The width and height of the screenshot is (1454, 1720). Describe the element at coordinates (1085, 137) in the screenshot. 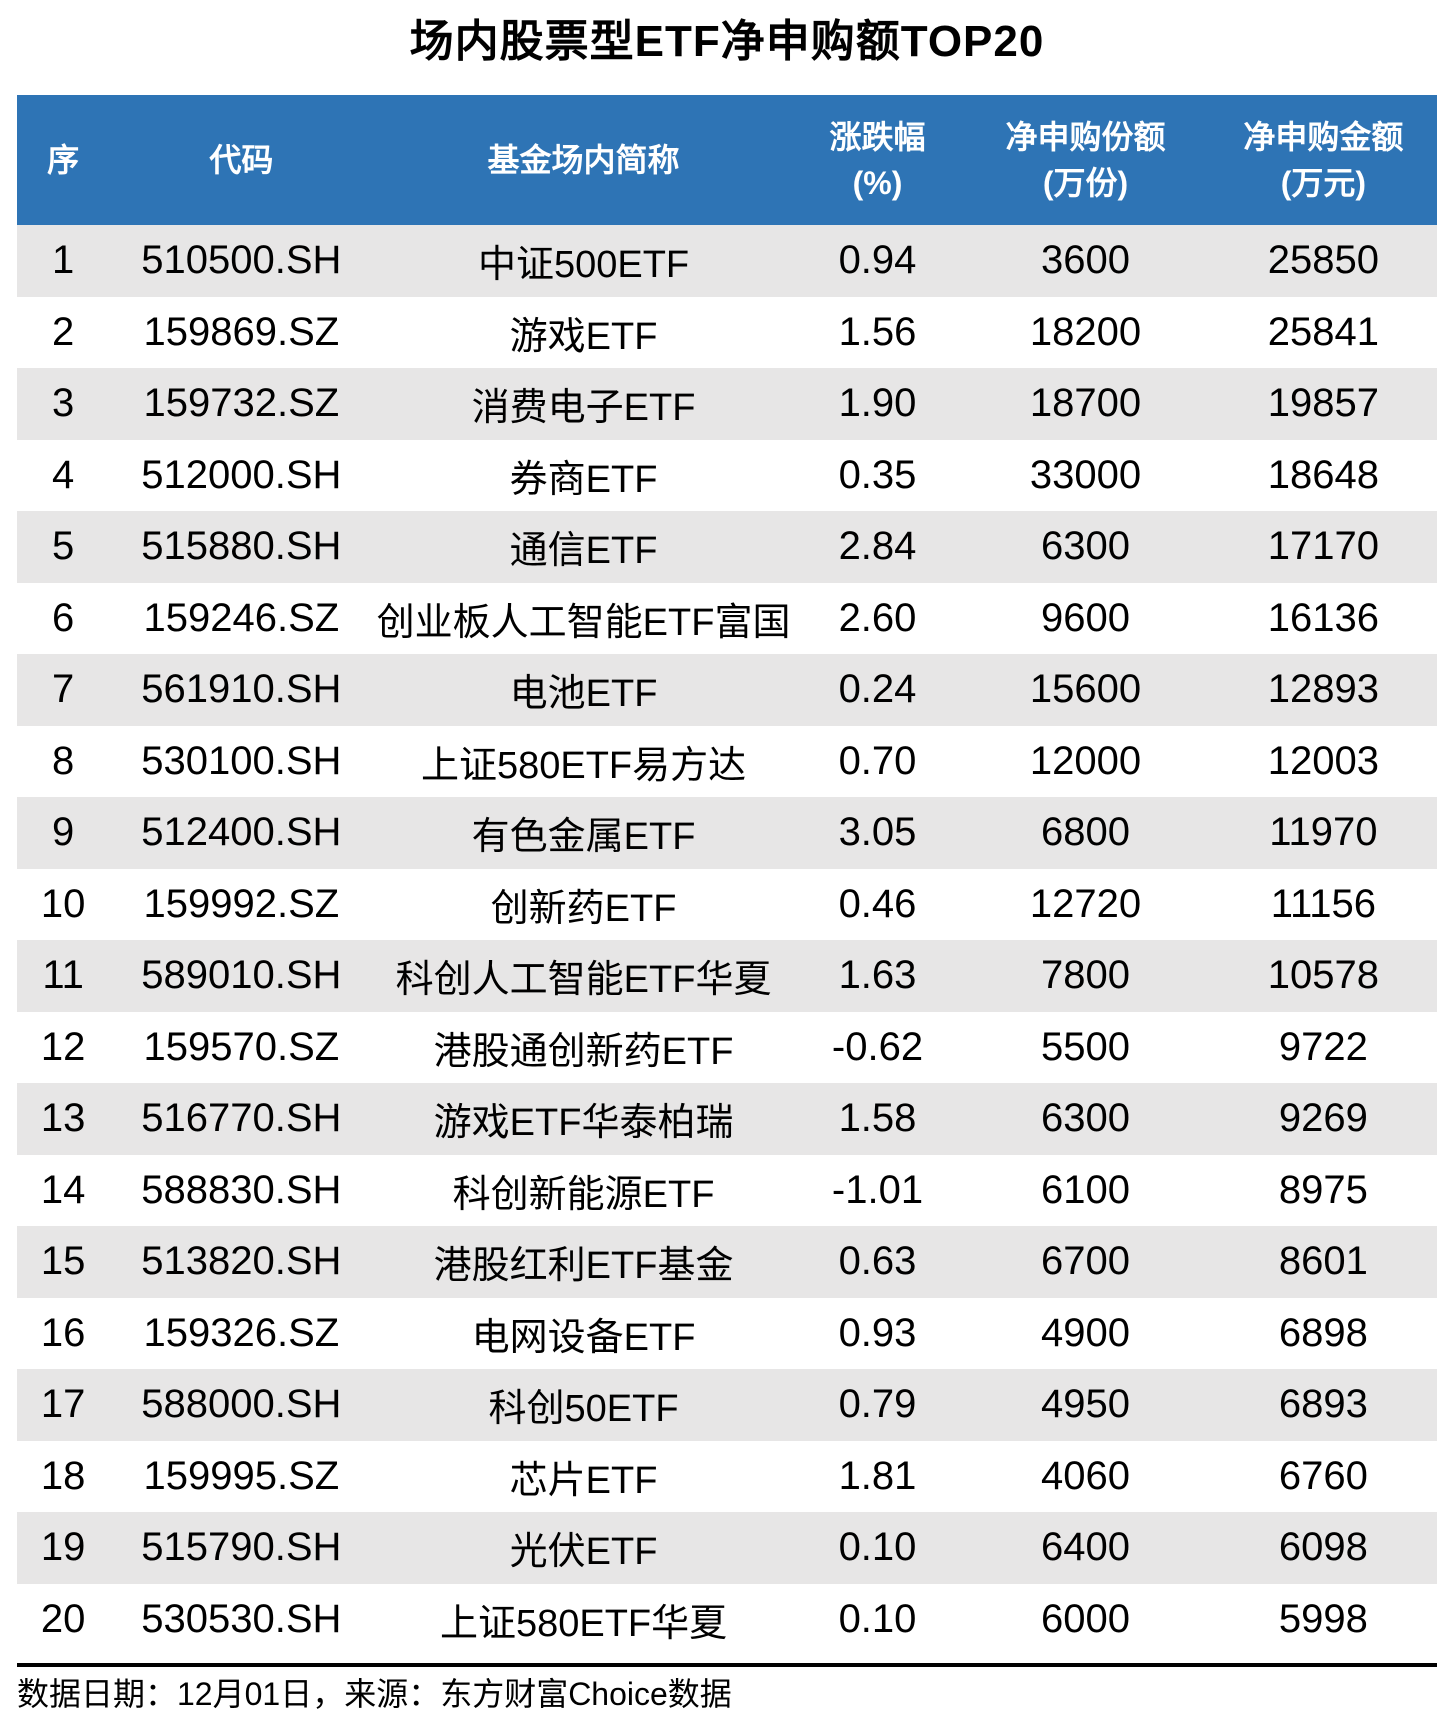

I see `column-header-line: 净申购份额` at that location.